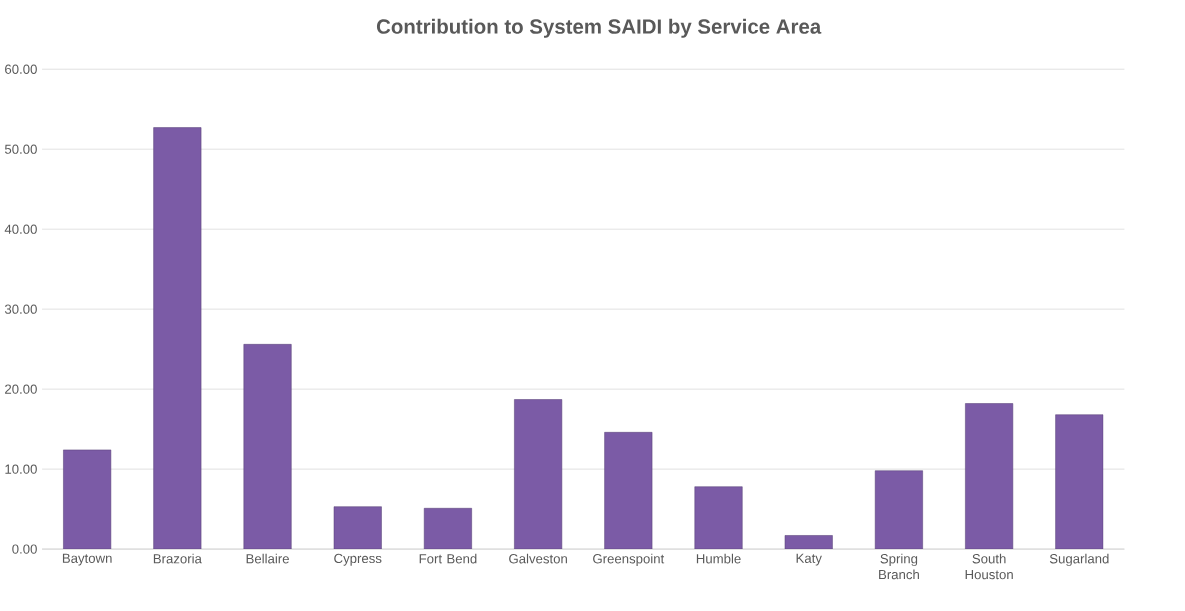 Image resolution: width=1185 pixels, height=611 pixels. What do you see at coordinates (629, 560) in the screenshot?
I see `x-tick-label: Greenspoint` at bounding box center [629, 560].